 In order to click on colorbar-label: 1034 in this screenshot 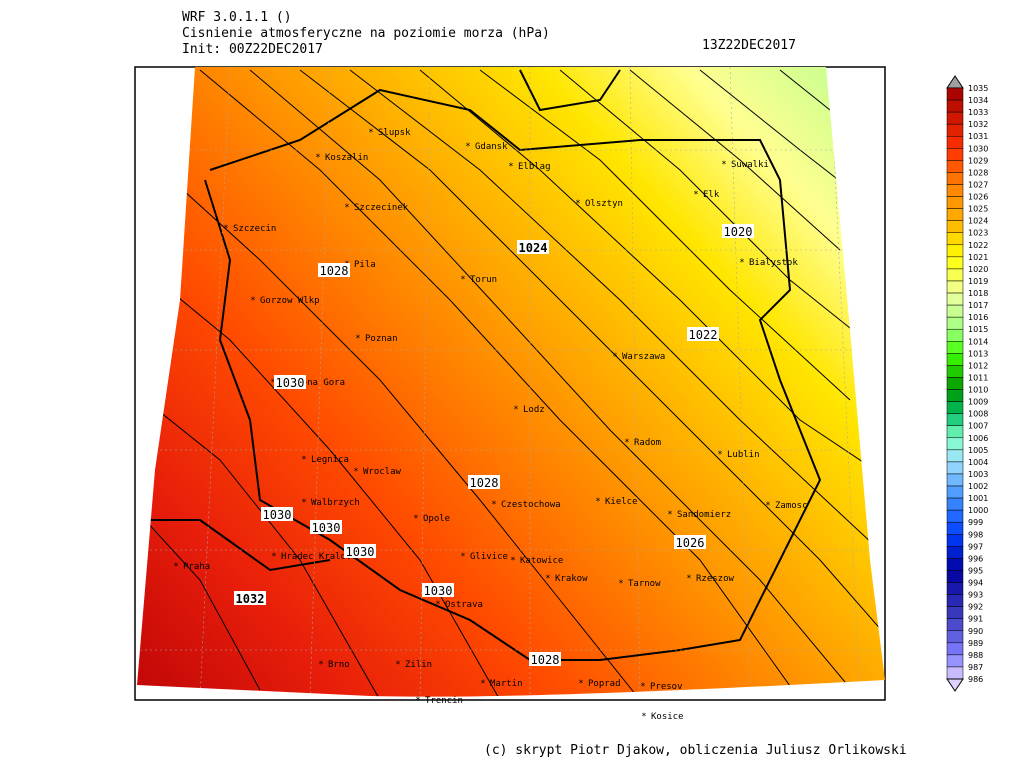, I will do `click(978, 100)`.